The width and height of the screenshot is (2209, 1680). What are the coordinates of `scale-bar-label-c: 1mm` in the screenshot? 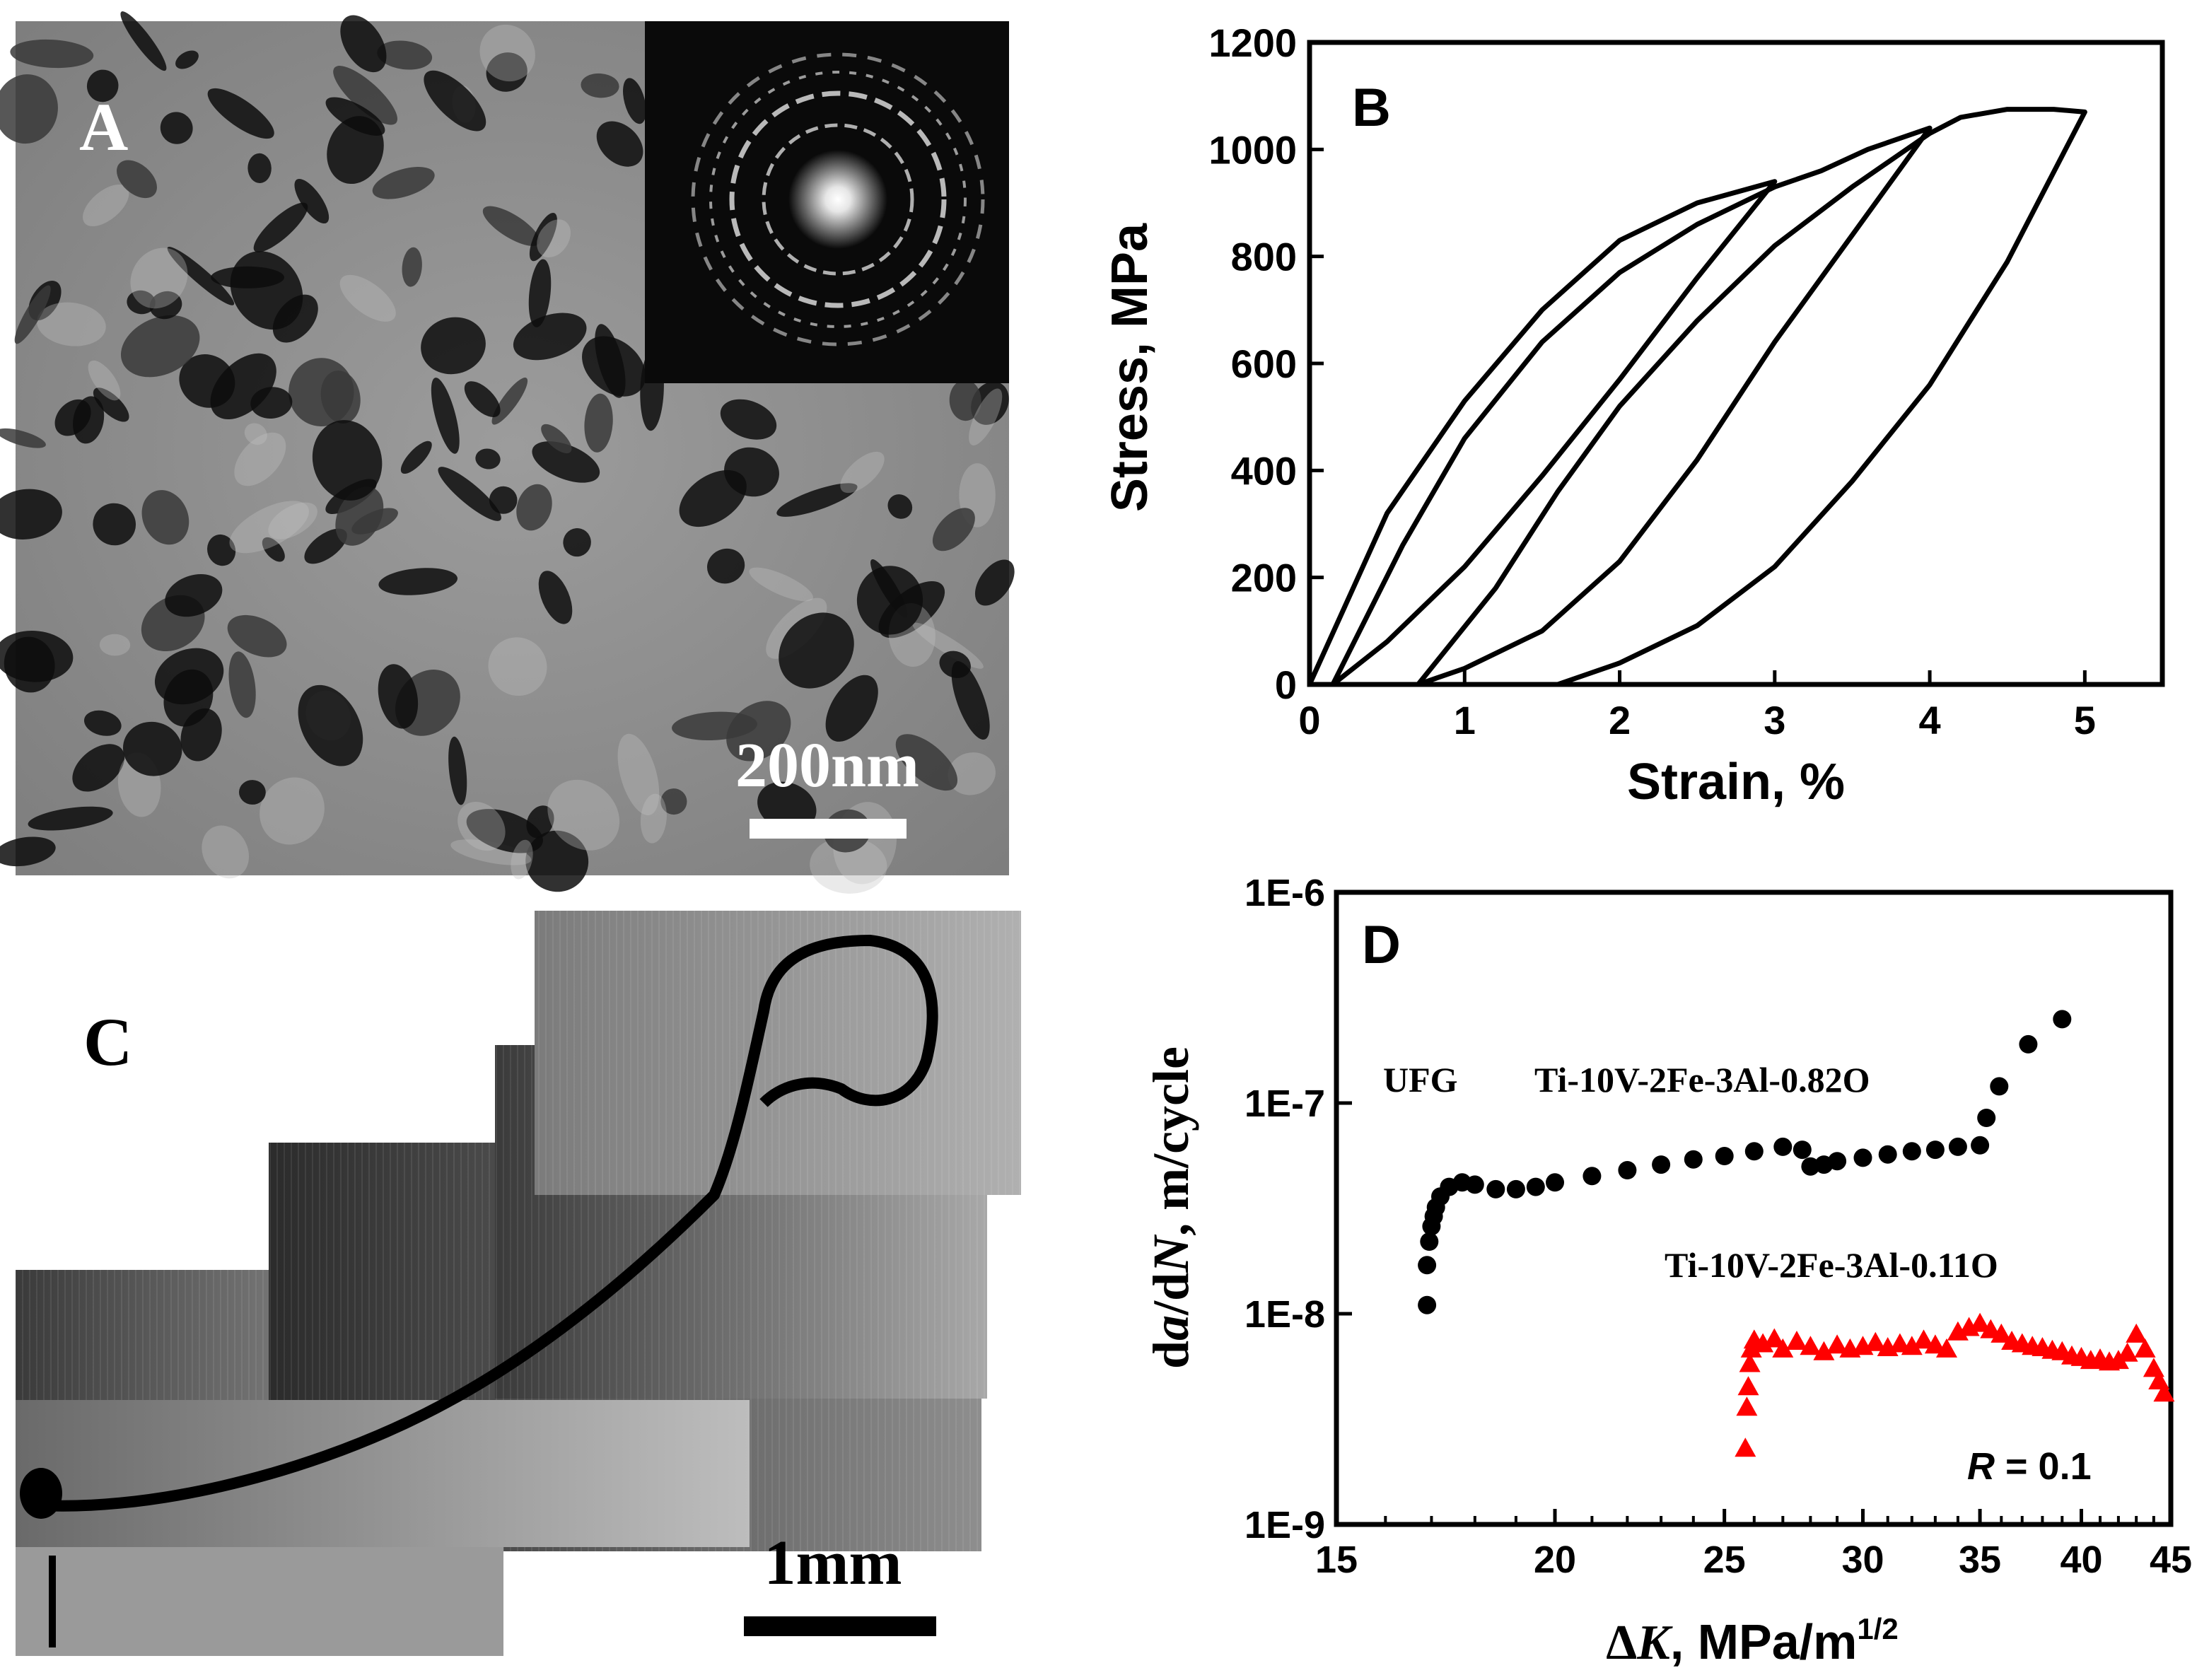 It's located at (833, 1563).